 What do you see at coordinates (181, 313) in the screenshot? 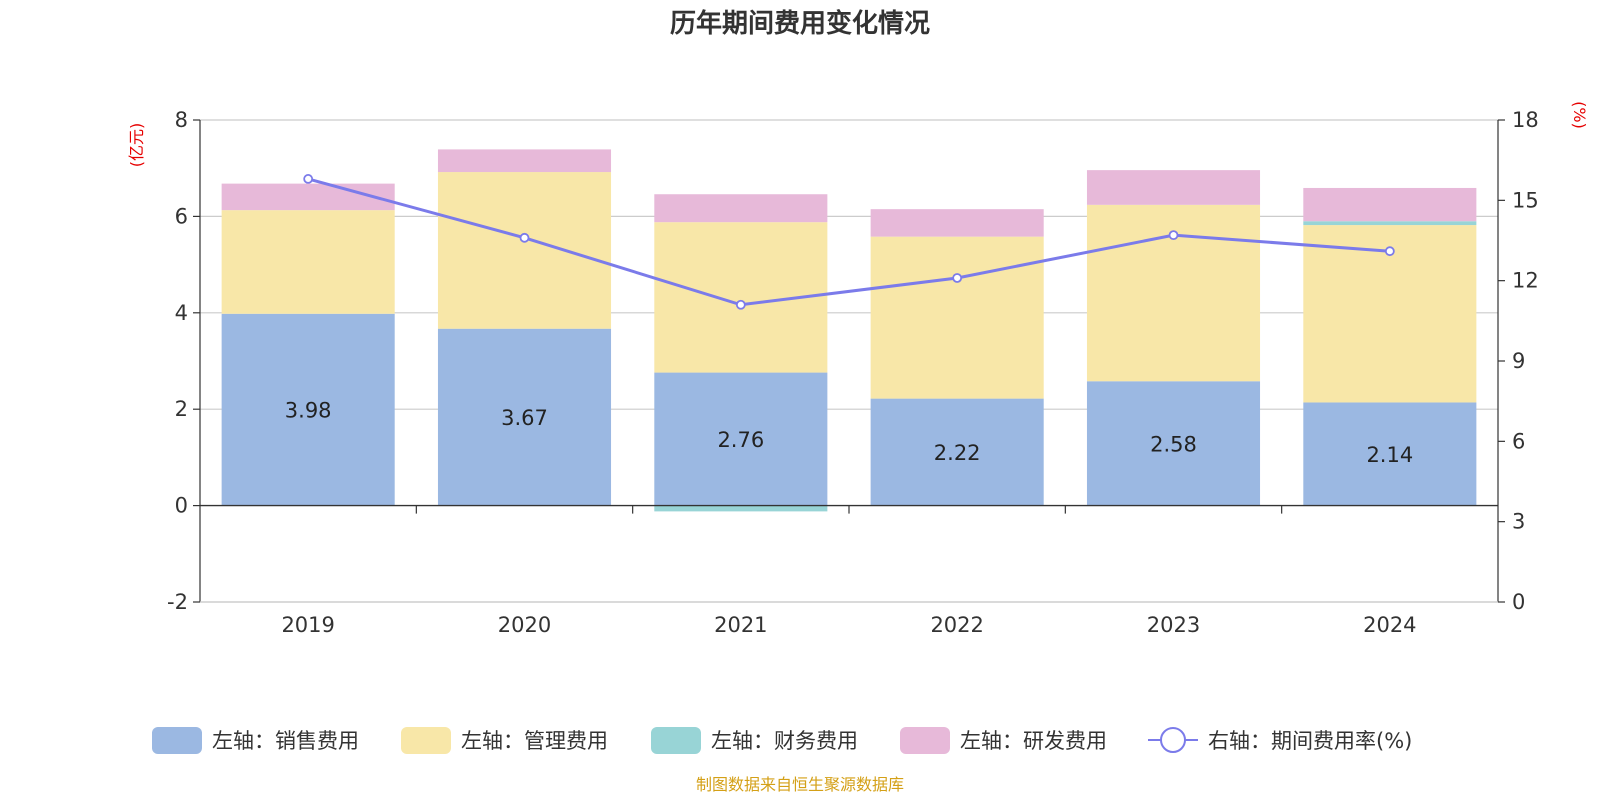
I see `left-tick-label: 4` at bounding box center [181, 313].